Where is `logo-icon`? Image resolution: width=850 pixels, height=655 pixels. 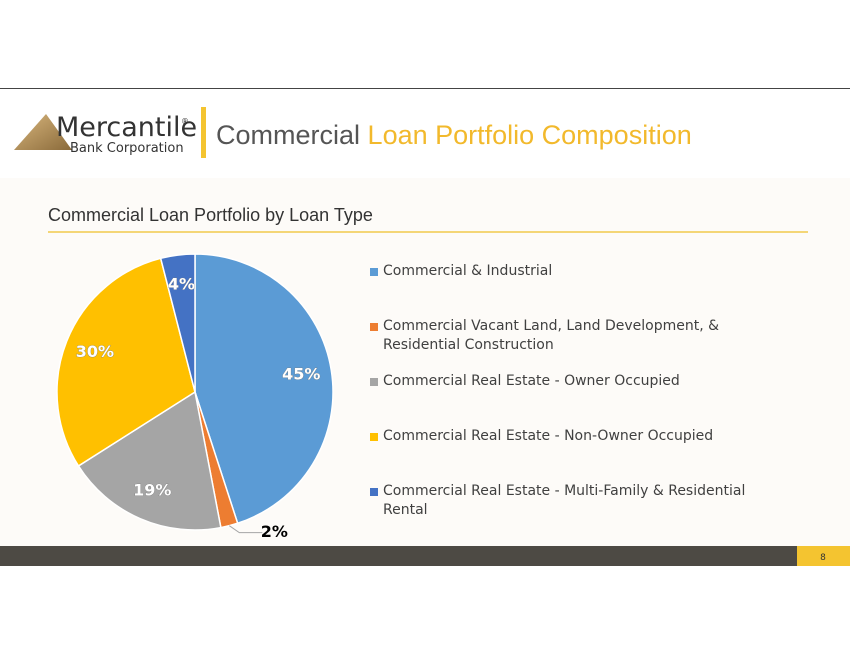 logo-icon is located at coordinates (43, 132).